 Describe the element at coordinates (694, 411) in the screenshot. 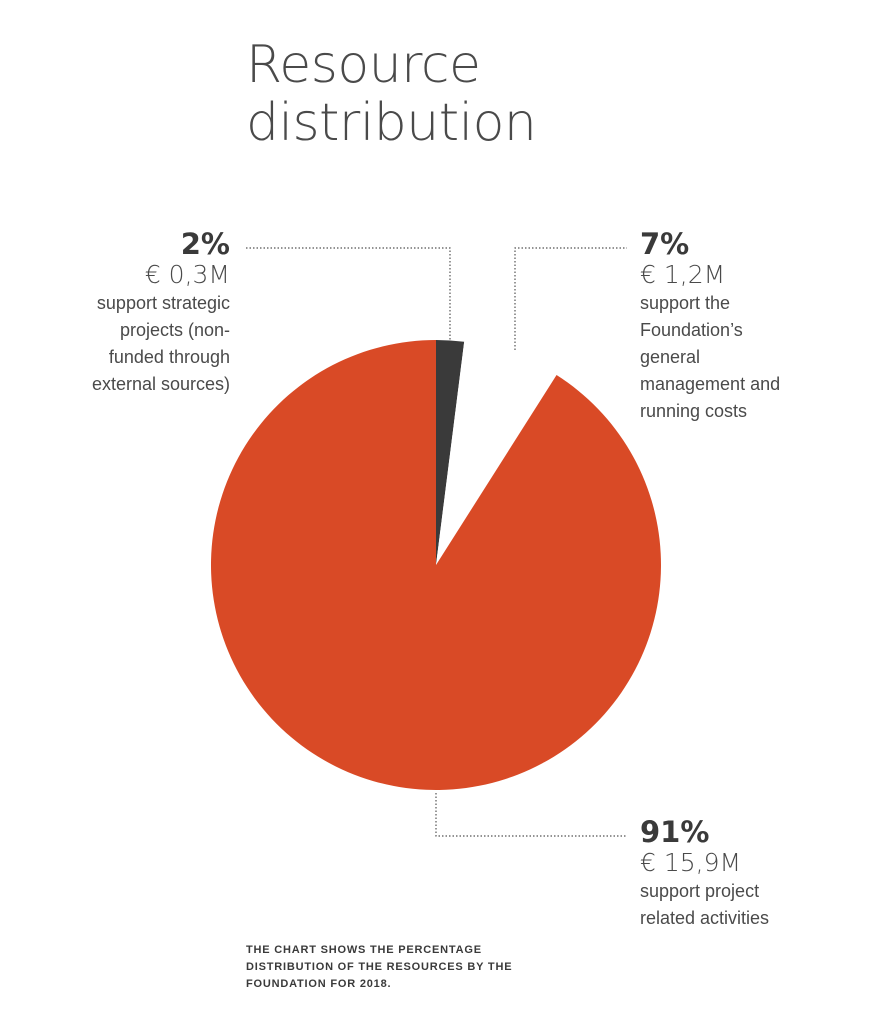

I see `slice-description-line: running costs` at that location.